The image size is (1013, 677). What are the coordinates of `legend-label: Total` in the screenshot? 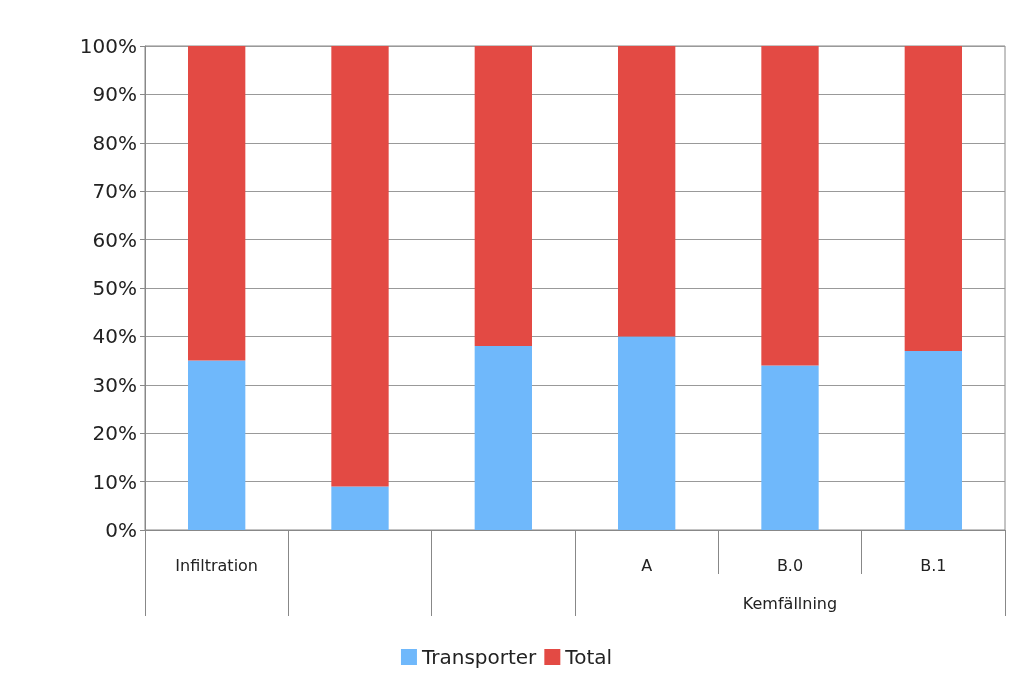 It's located at (588, 657).